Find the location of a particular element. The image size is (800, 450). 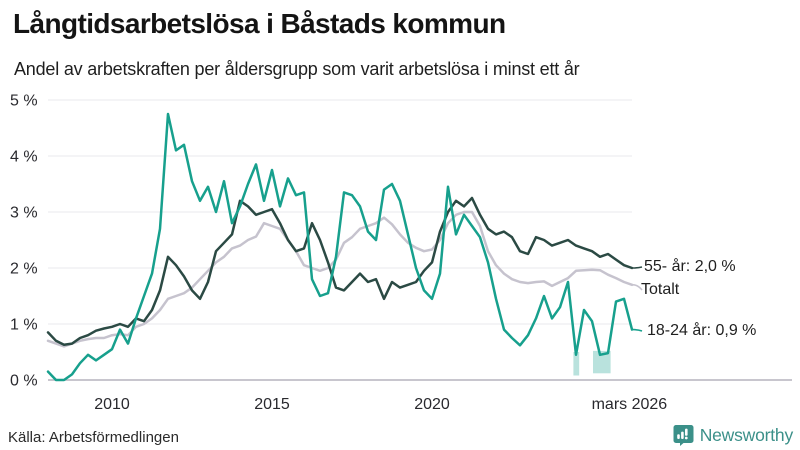

x-tick-label: 2020 is located at coordinates (432, 404).